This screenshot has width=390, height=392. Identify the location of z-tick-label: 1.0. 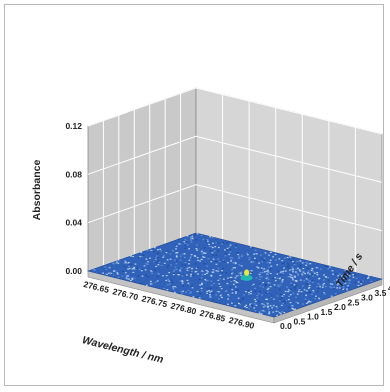
(313, 317).